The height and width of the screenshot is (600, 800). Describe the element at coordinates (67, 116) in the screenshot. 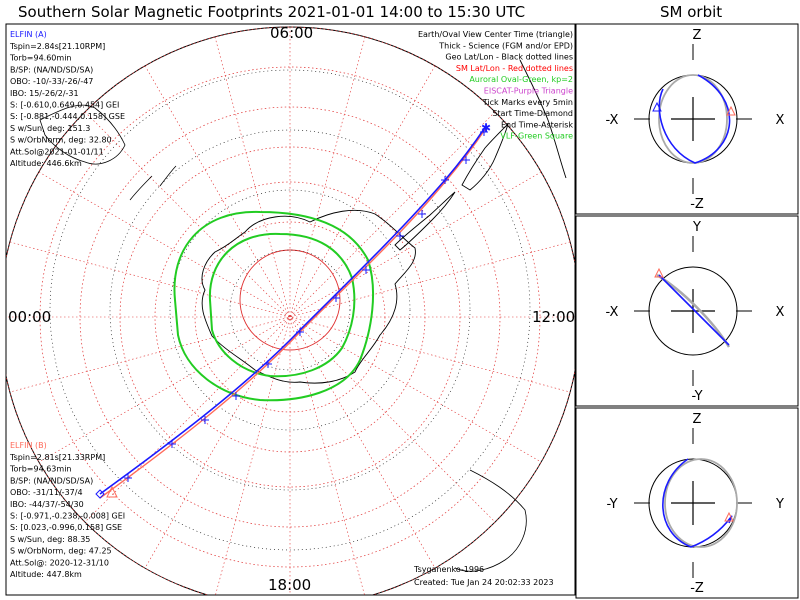

I see `sat-info-line: S: [-0.881,-0.444,0.158] GSE` at that location.